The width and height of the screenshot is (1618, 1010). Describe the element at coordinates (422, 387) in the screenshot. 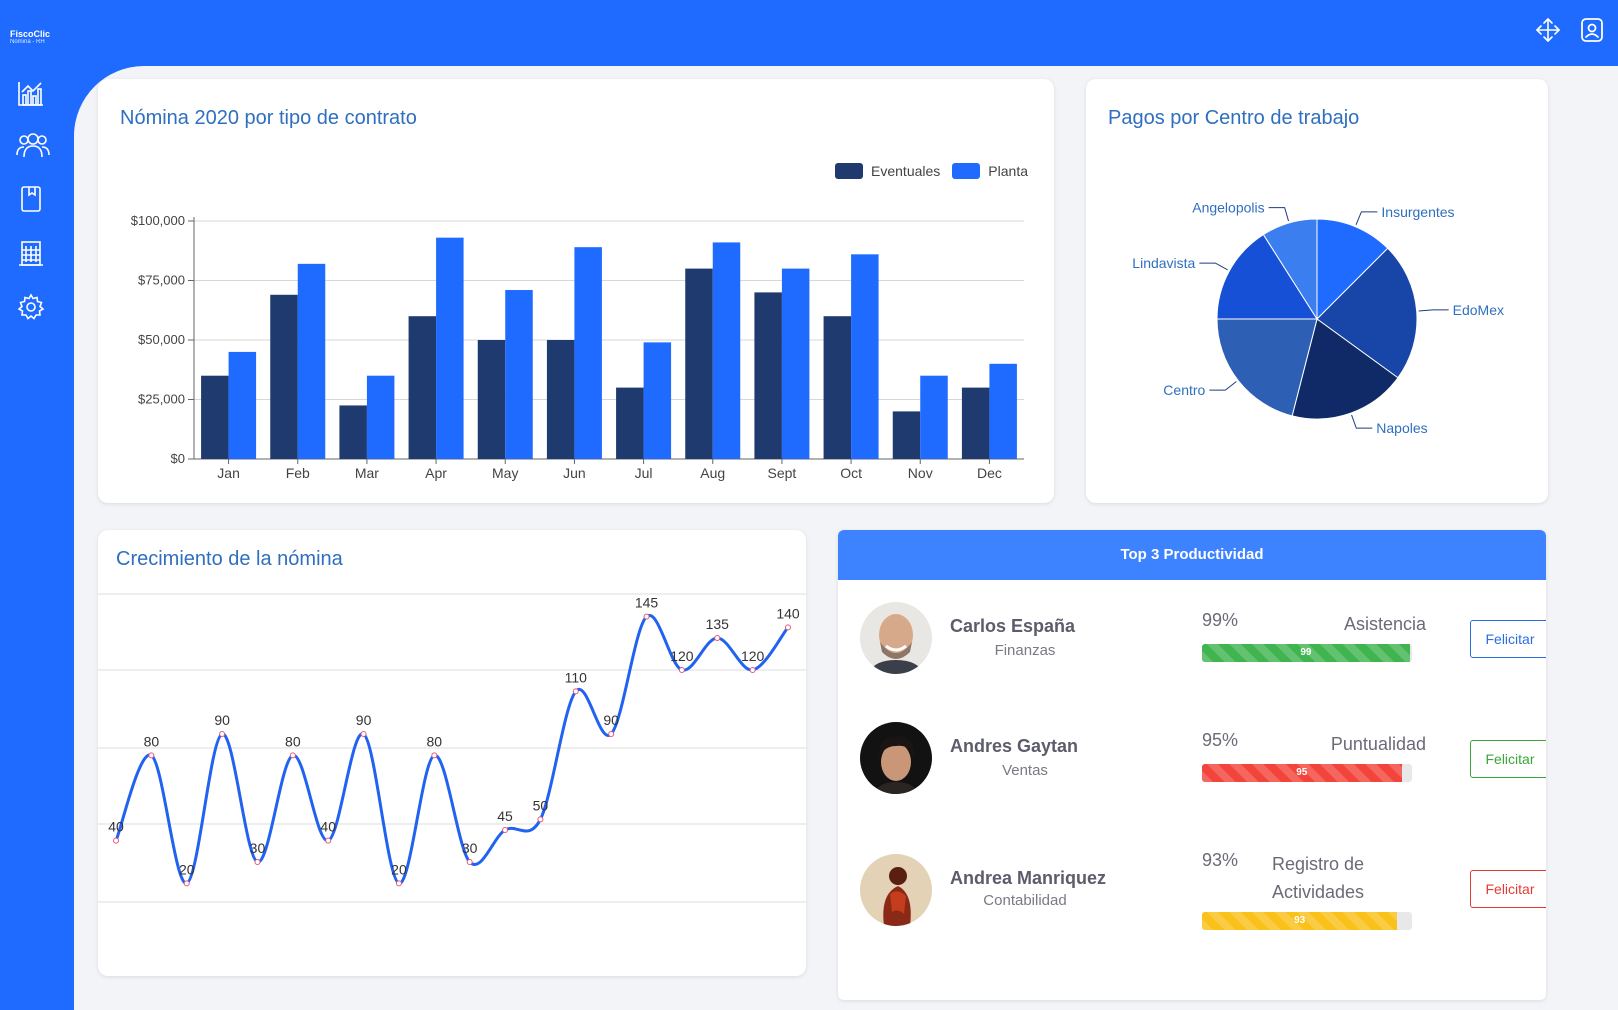

I see `bar-eventuales-apr` at that location.